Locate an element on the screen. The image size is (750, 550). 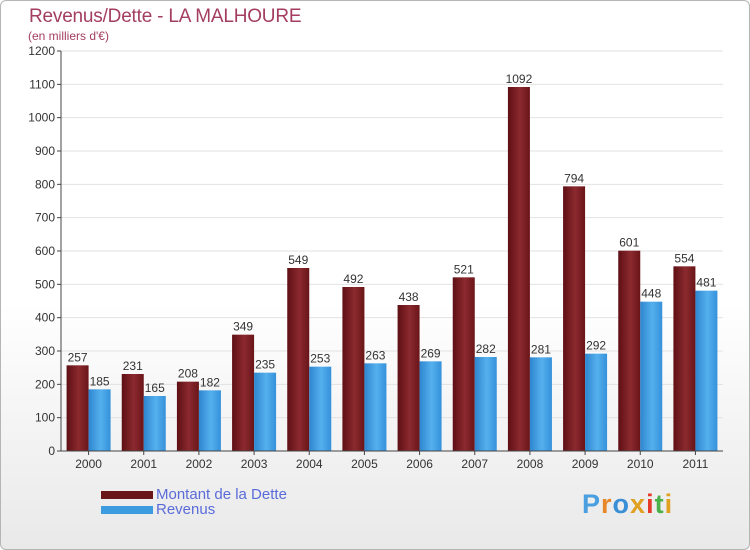
data-label-revenus-2010: 448 is located at coordinates (651, 294).